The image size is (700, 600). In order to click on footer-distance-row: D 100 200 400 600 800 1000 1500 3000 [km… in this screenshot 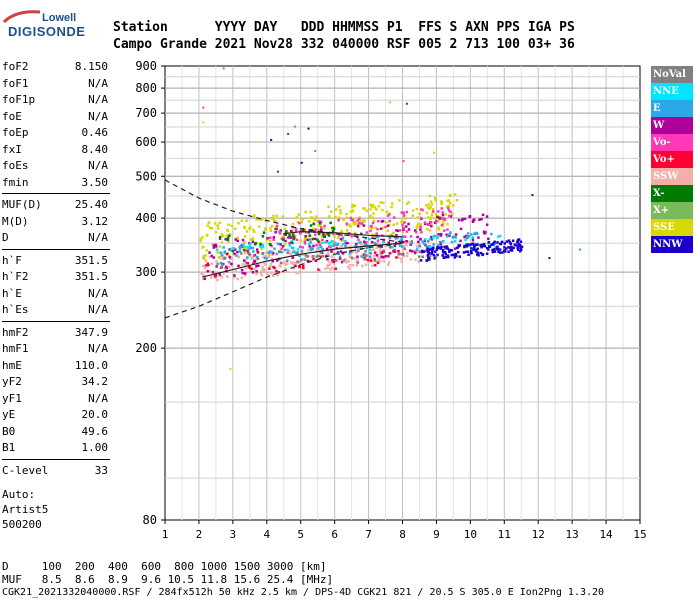, I will do `click(164, 566)`.